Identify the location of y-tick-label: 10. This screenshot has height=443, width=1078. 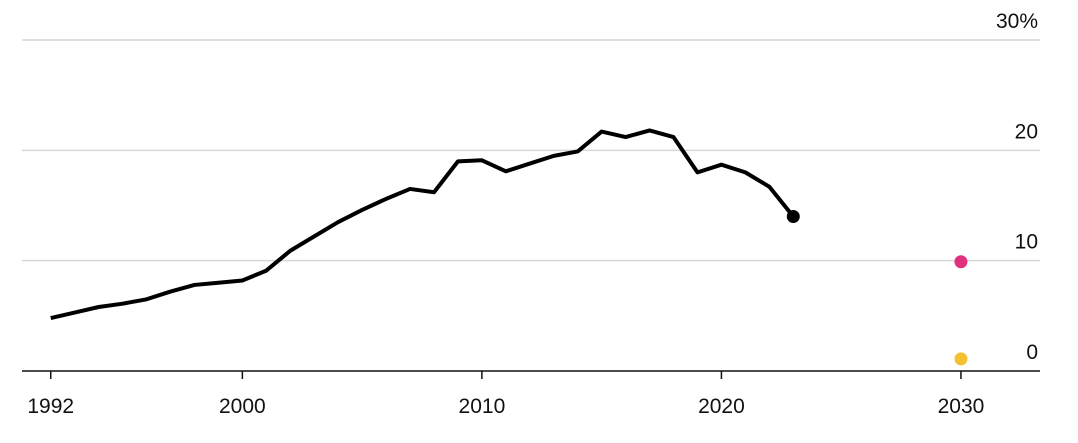
(1026, 242).